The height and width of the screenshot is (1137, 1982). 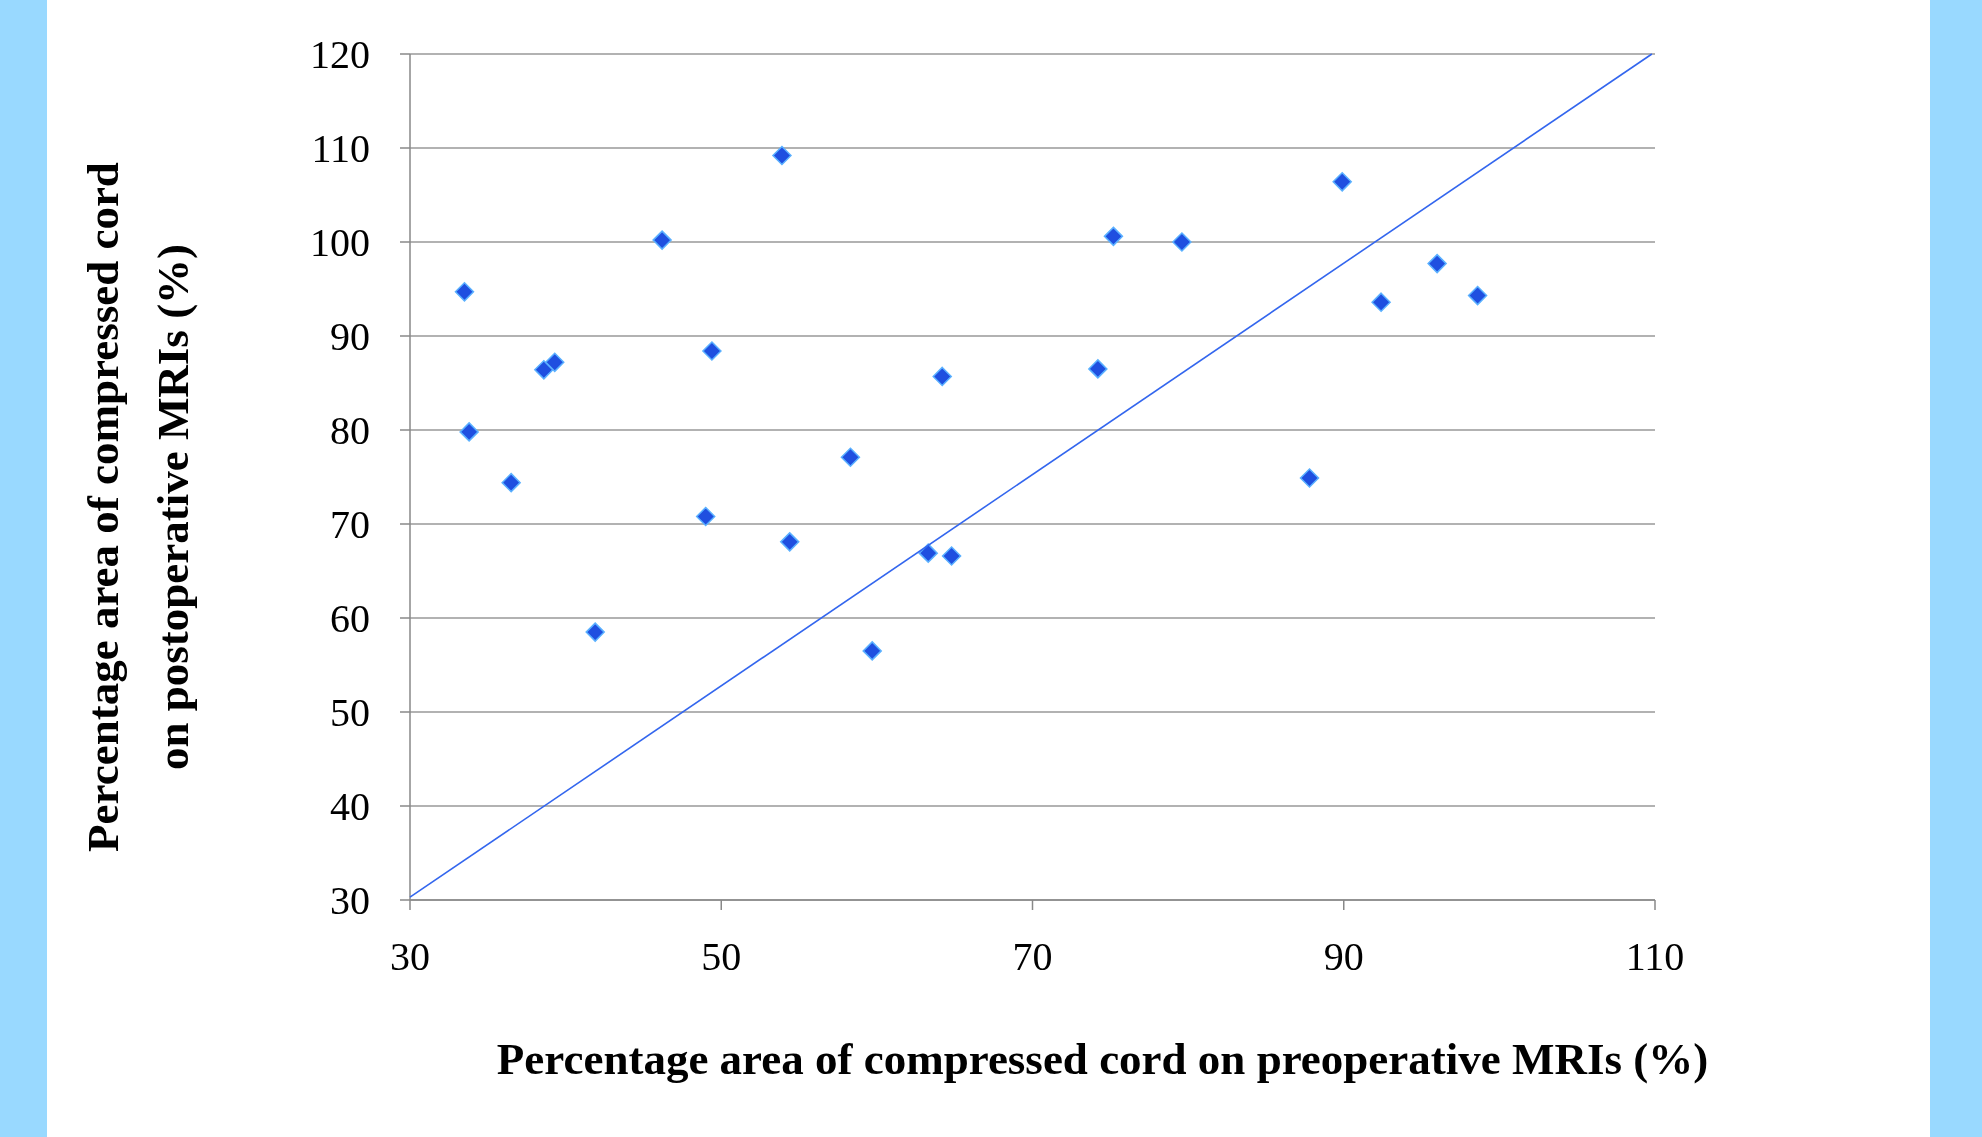 I want to click on y-tick-label: 110, so click(x=340, y=148).